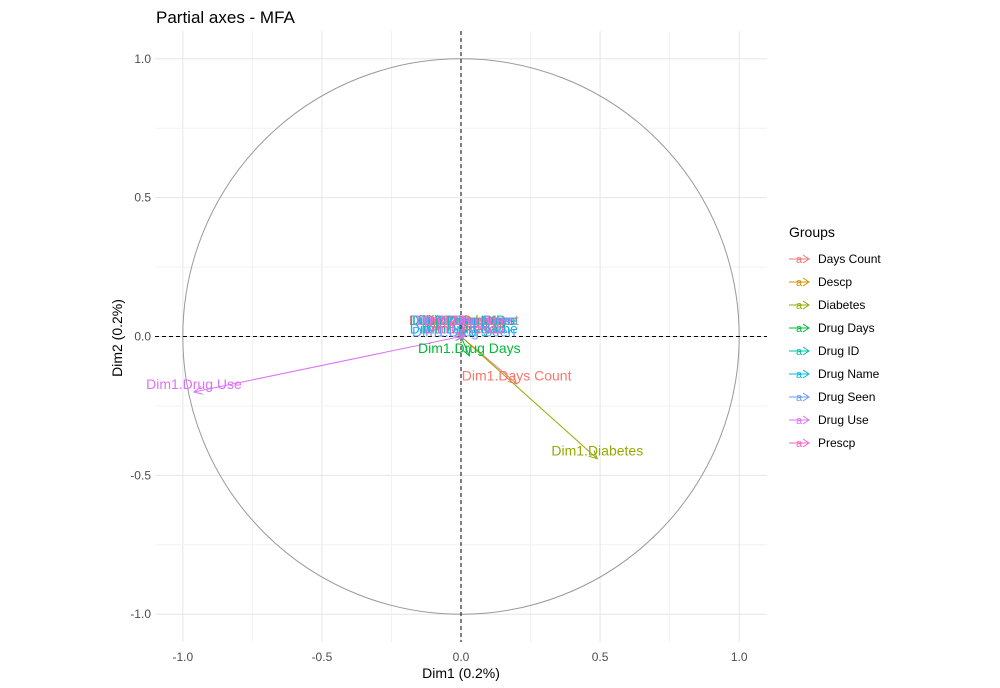 Image resolution: width=1000 pixels, height=688 pixels. What do you see at coordinates (849, 259) in the screenshot?
I see `legend-label: Days Count` at bounding box center [849, 259].